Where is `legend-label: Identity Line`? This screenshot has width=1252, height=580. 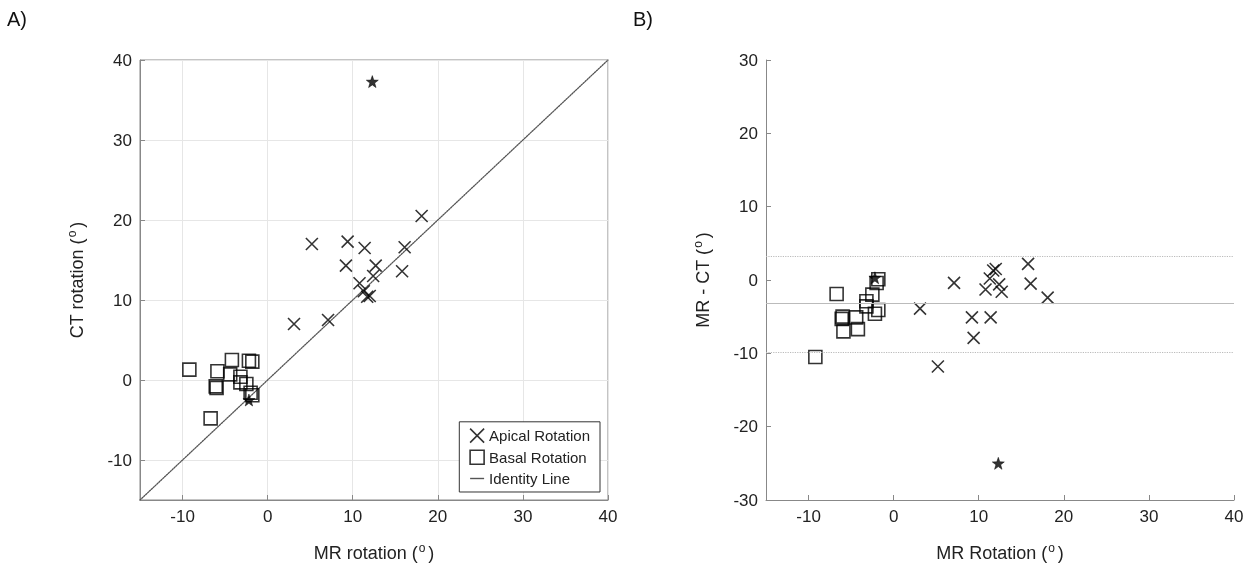 legend-label: Identity Line is located at coordinates (529, 478).